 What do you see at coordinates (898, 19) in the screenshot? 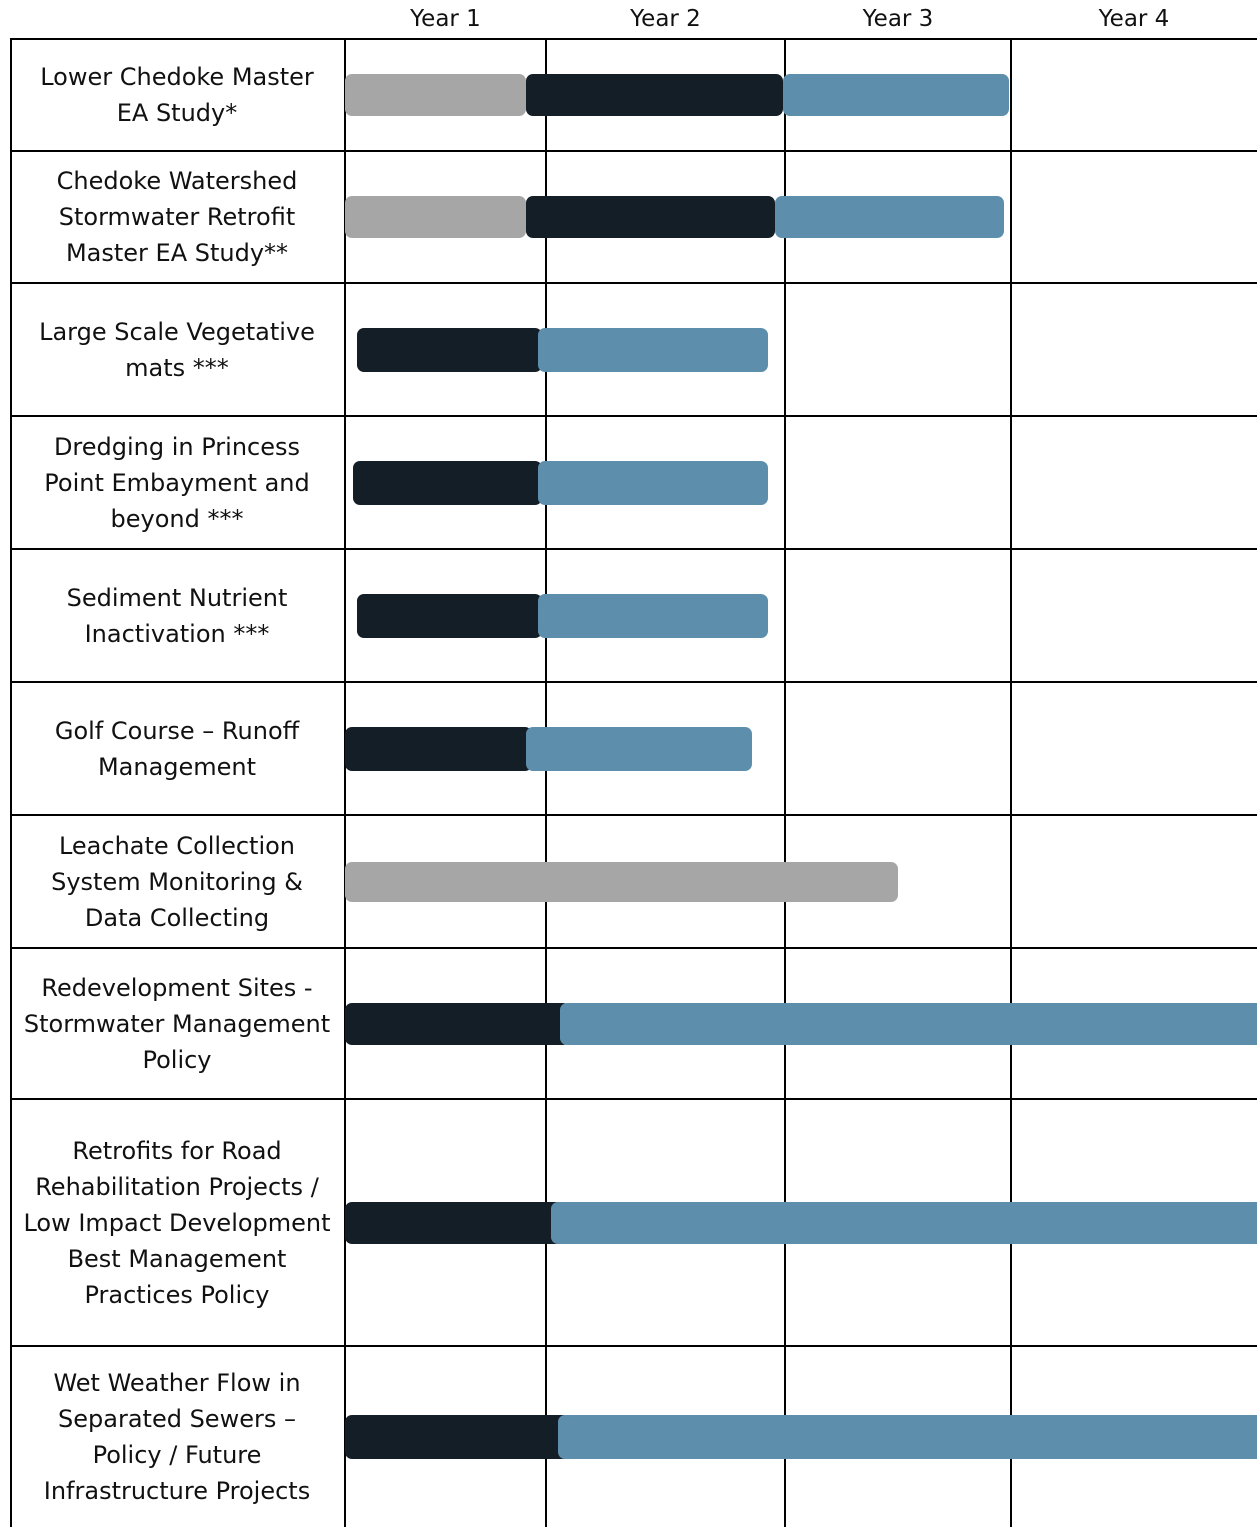
I see `year-header-3: Year 3` at bounding box center [898, 19].